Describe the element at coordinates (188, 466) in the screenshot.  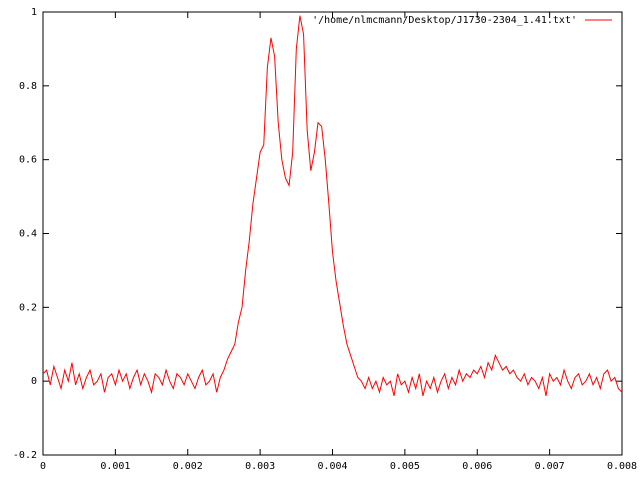
I see `x-tick-label: 0.002` at that location.